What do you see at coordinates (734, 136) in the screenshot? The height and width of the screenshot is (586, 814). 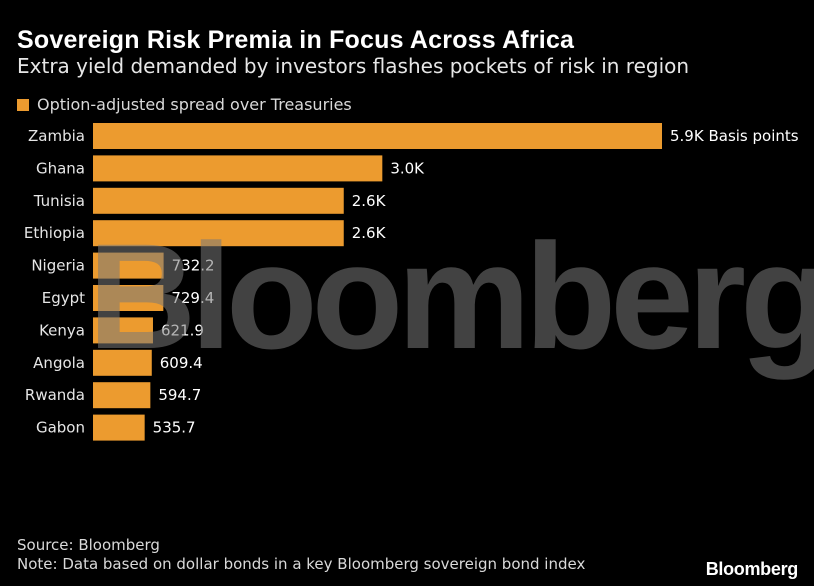 I see `value-label-zambia: 5.9K Basis points` at bounding box center [734, 136].